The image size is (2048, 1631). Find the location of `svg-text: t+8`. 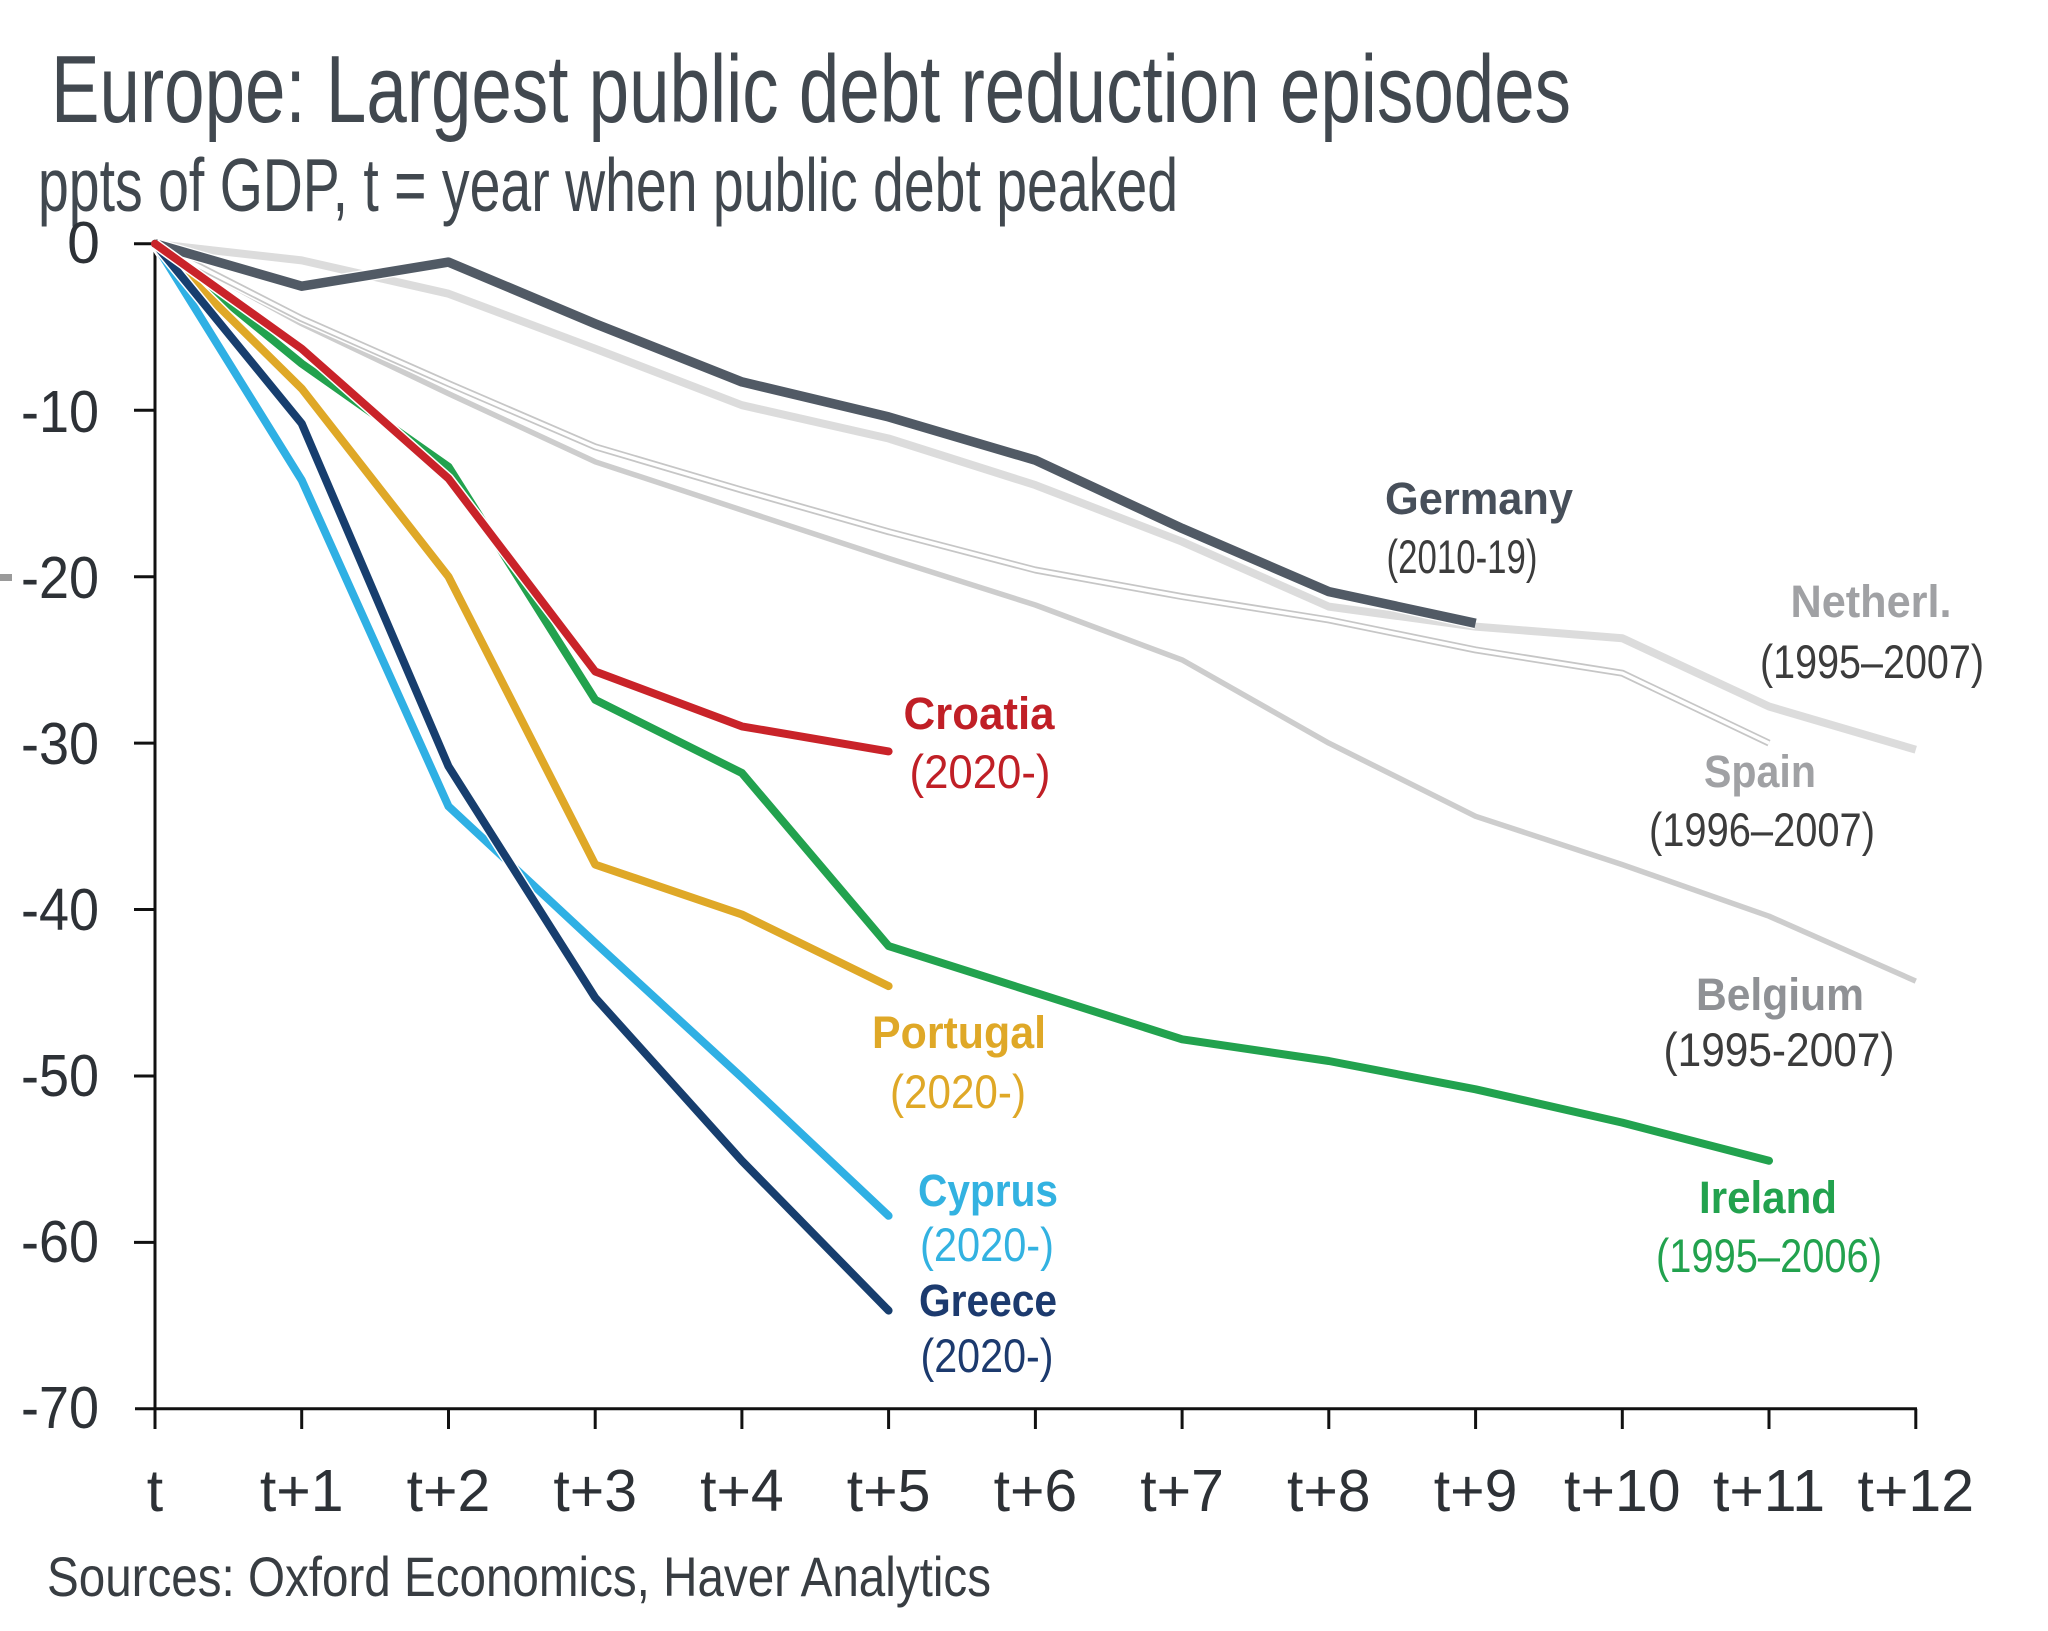

svg-text: t+8 is located at coordinates (1329, 1491).